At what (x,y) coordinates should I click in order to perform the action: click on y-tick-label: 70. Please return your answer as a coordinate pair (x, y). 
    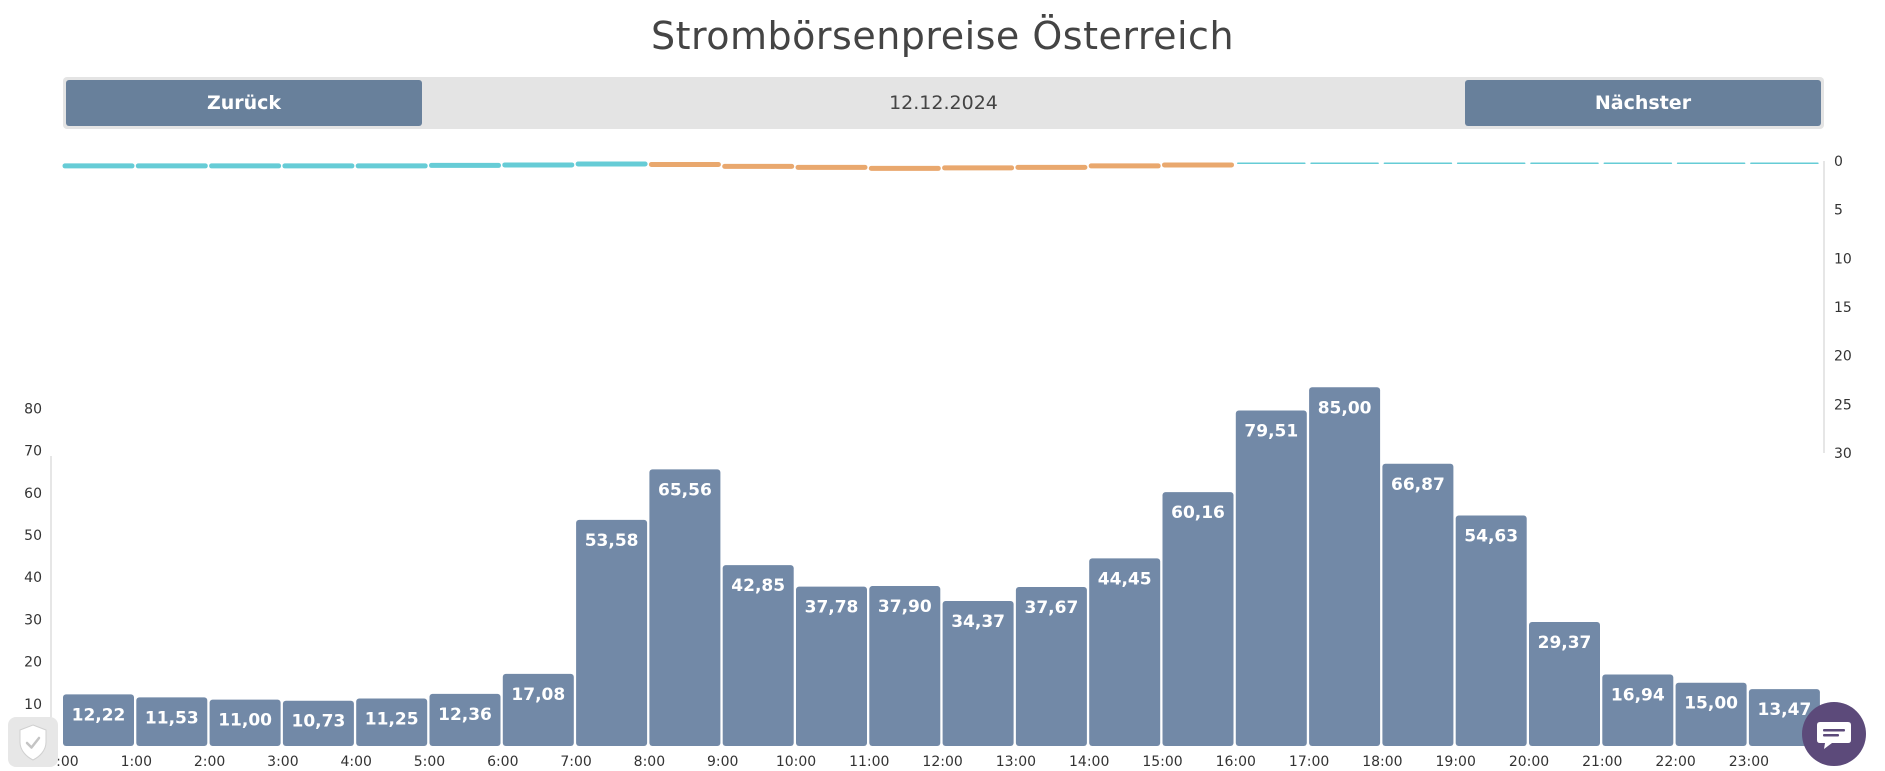
    Looking at the image, I should click on (33, 452).